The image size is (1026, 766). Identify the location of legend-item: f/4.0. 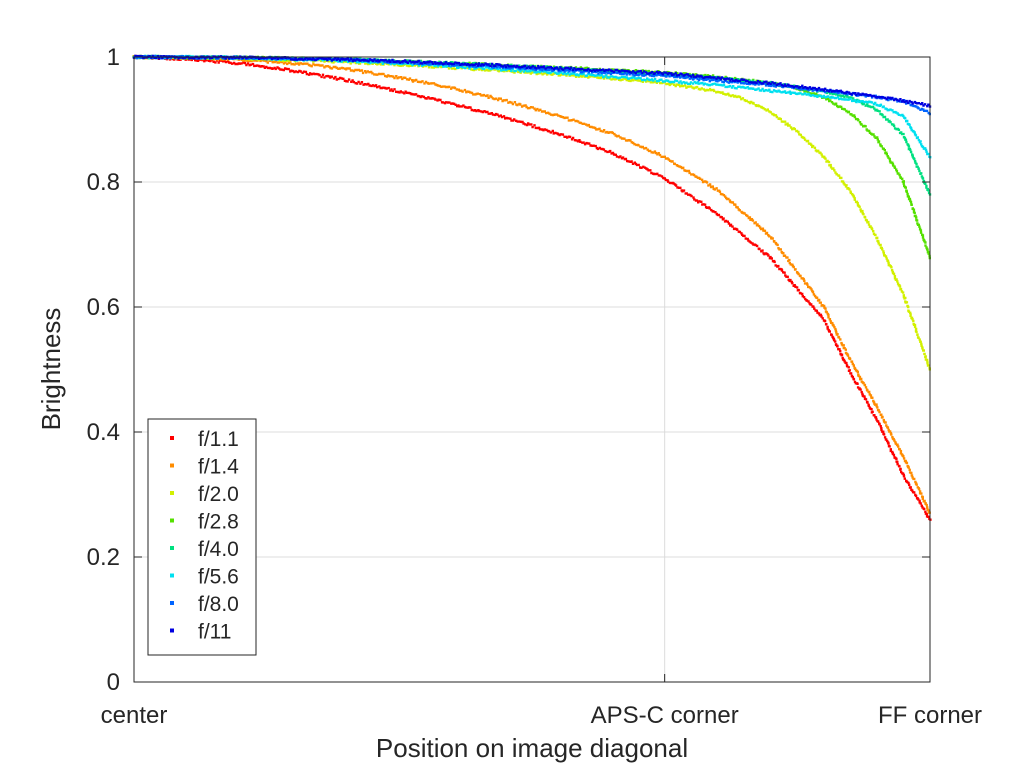
(204, 549).